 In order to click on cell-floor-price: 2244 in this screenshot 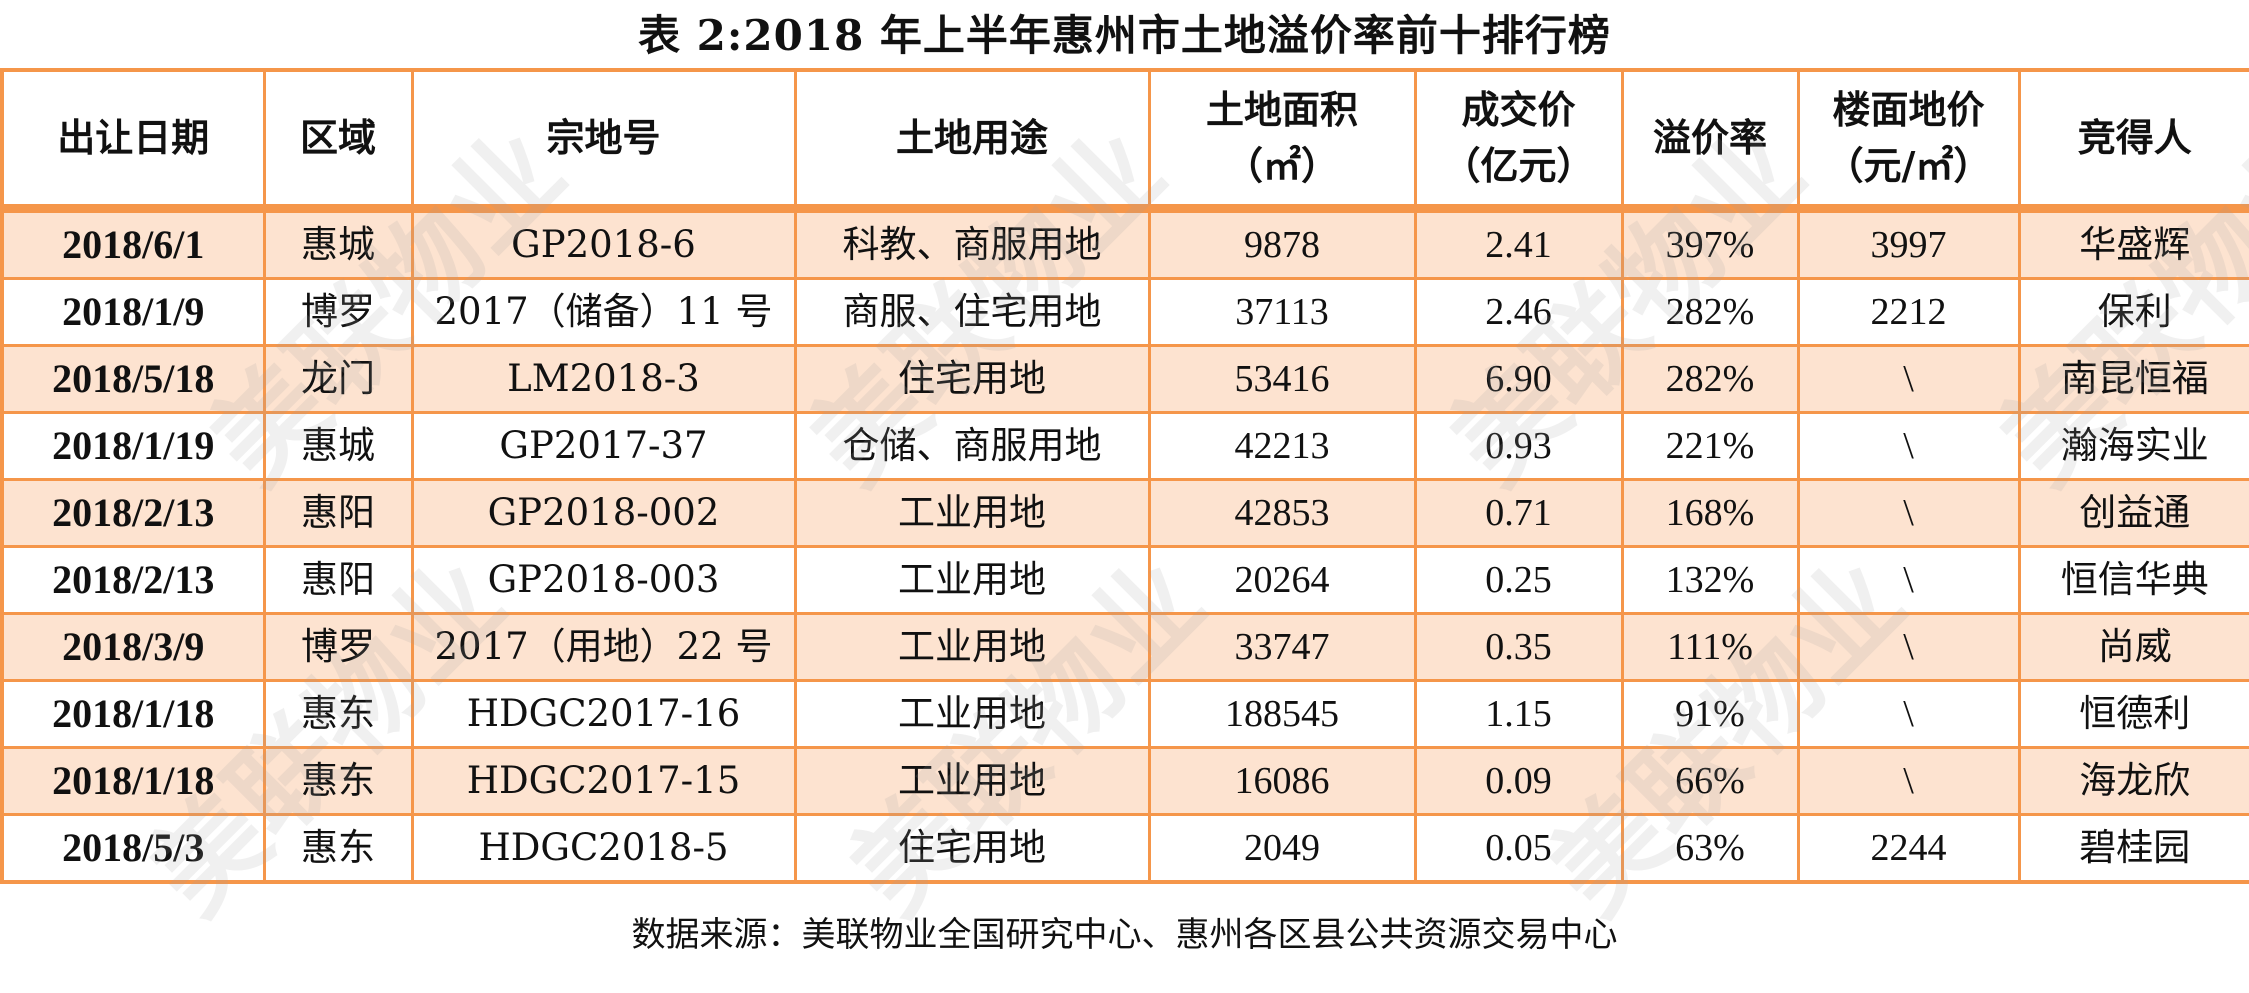, I will do `click(1908, 848)`.